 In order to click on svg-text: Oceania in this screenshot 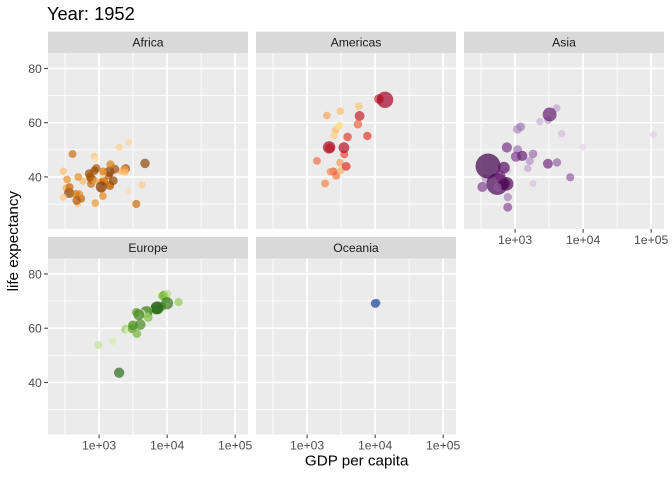, I will do `click(356, 248)`.